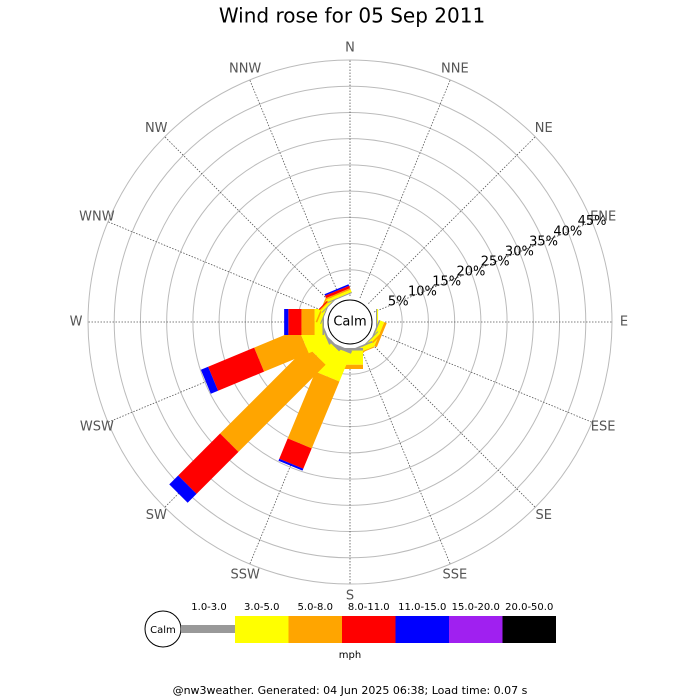 This screenshot has width=700, height=700. Describe the element at coordinates (544, 128) in the screenshot. I see `direction-label: NE` at that location.